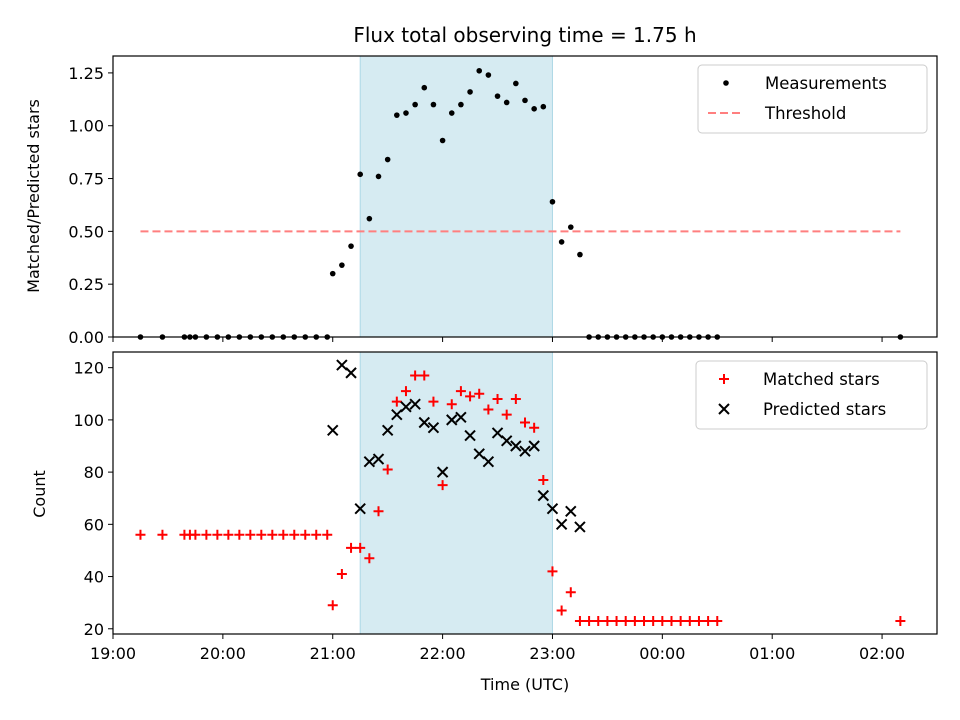 This screenshot has width=960, height=720. I want to click on y-tick-label: 80, so click(94, 472).